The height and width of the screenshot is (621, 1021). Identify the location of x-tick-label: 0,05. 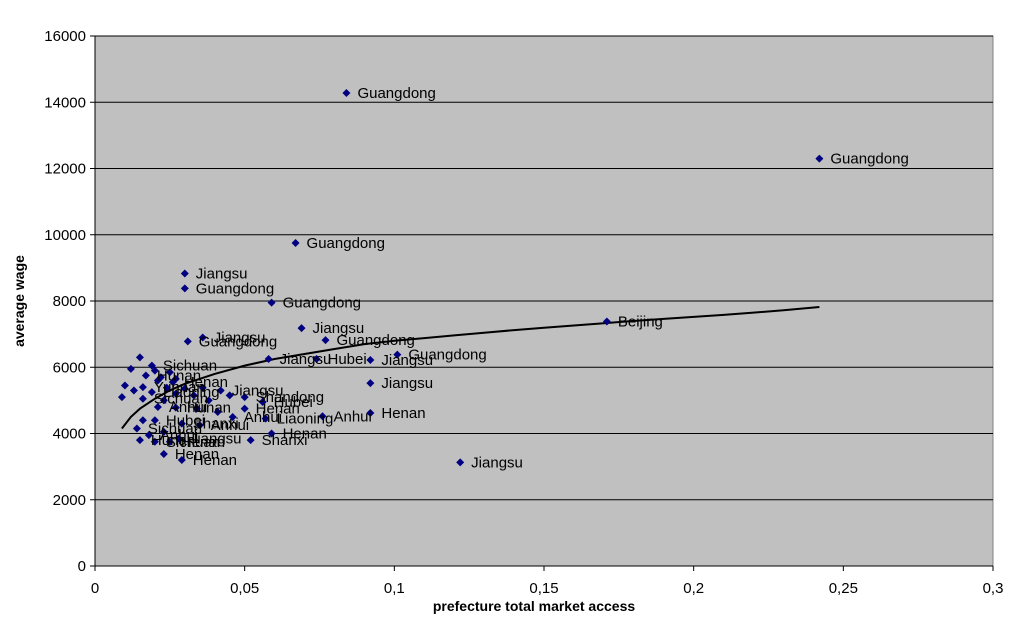
(244, 588).